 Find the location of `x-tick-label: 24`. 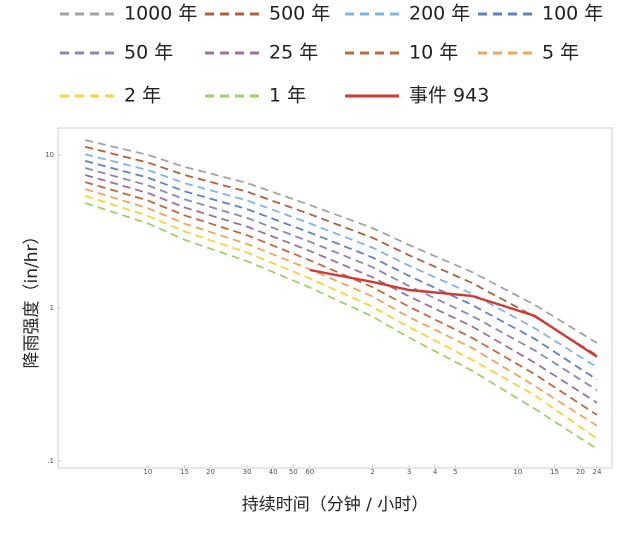

x-tick-label: 24 is located at coordinates (597, 472).